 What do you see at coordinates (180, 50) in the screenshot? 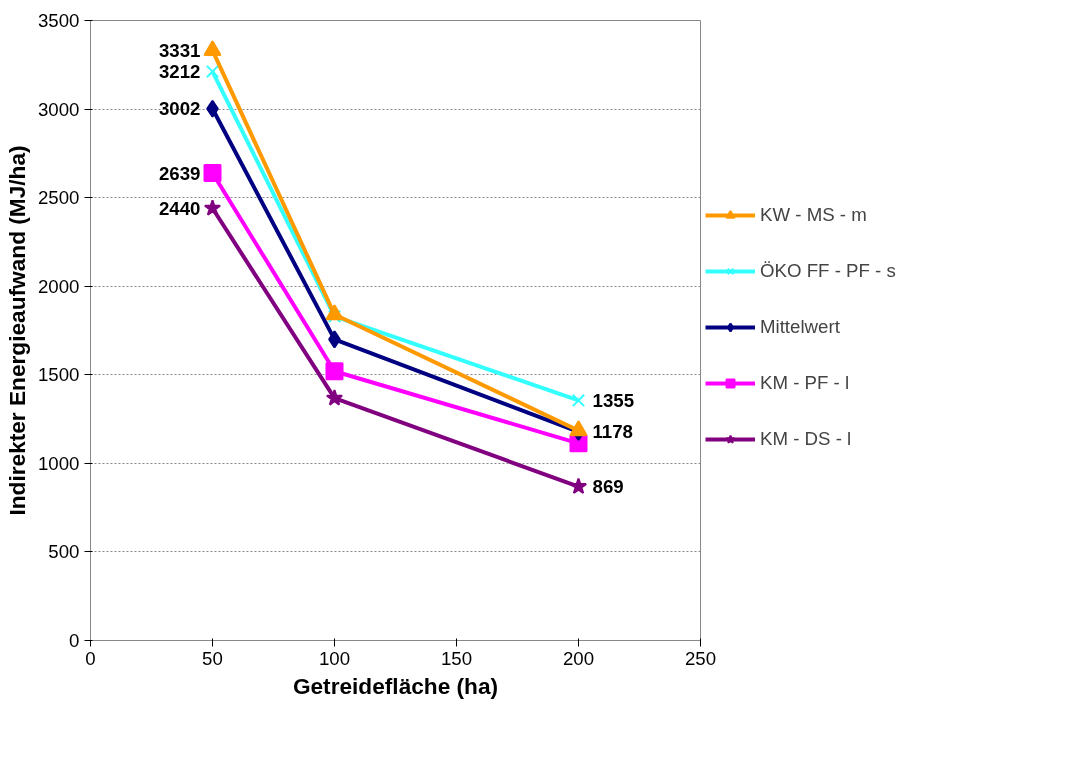
I see `data-label: 3331` at bounding box center [180, 50].